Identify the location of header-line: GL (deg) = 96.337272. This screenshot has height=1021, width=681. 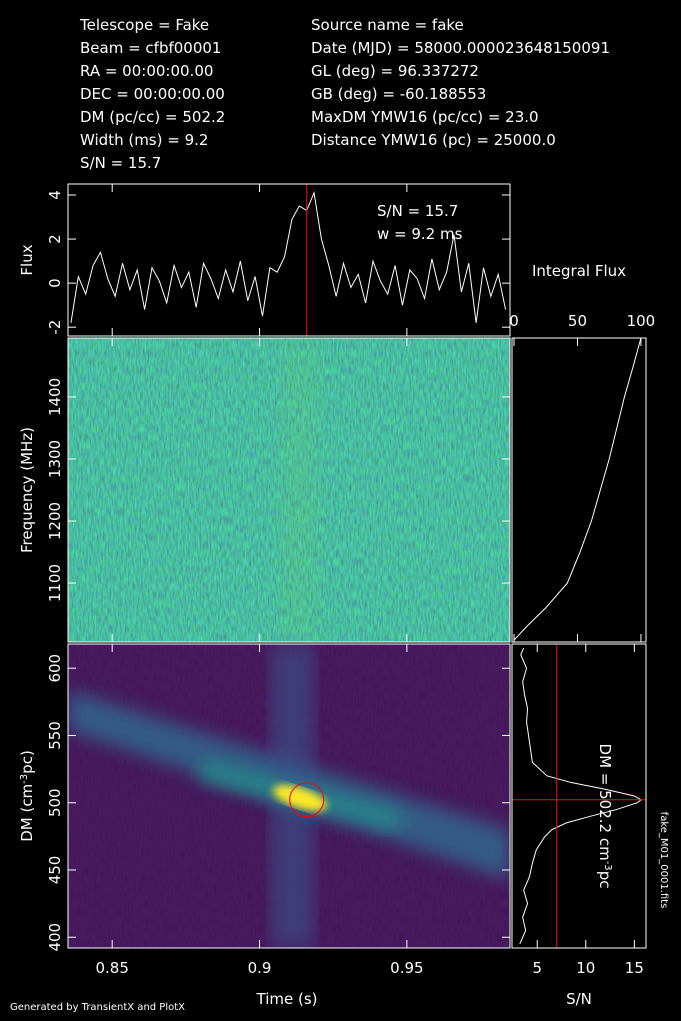
(395, 71).